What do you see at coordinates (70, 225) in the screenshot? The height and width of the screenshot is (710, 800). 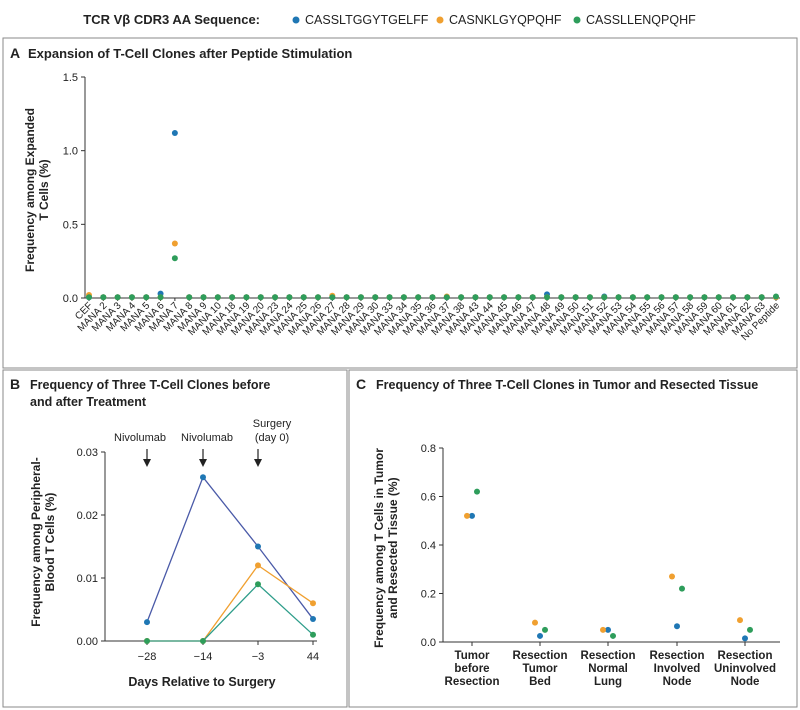 I see `panel-a-y-tick-label: 0.5` at bounding box center [70, 225].